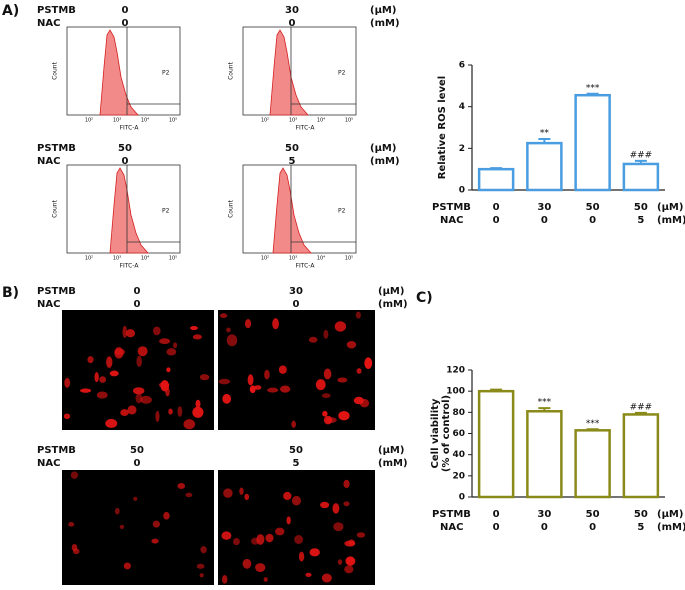 The height and width of the screenshot is (590, 685). Describe the element at coordinates (458, 476) in the screenshot. I see `y-tick-label: 20` at that location.